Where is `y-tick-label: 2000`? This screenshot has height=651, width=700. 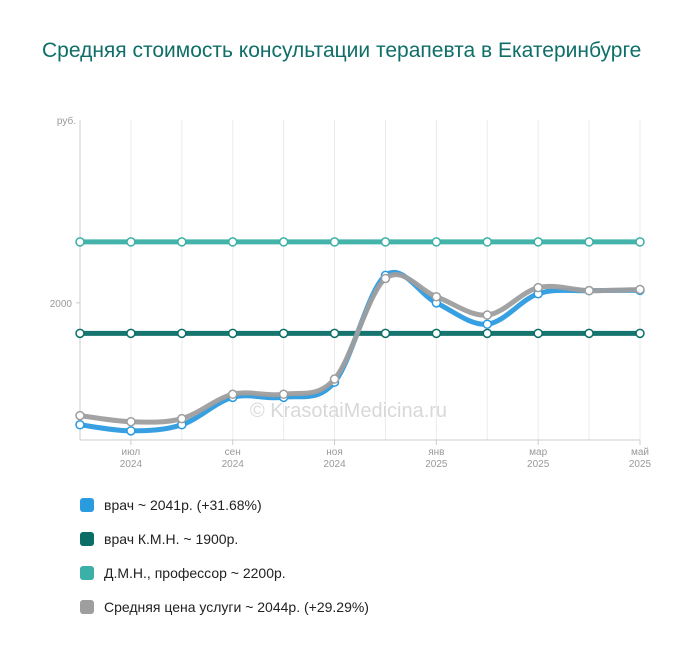 y-tick-label: 2000 is located at coordinates (61, 304).